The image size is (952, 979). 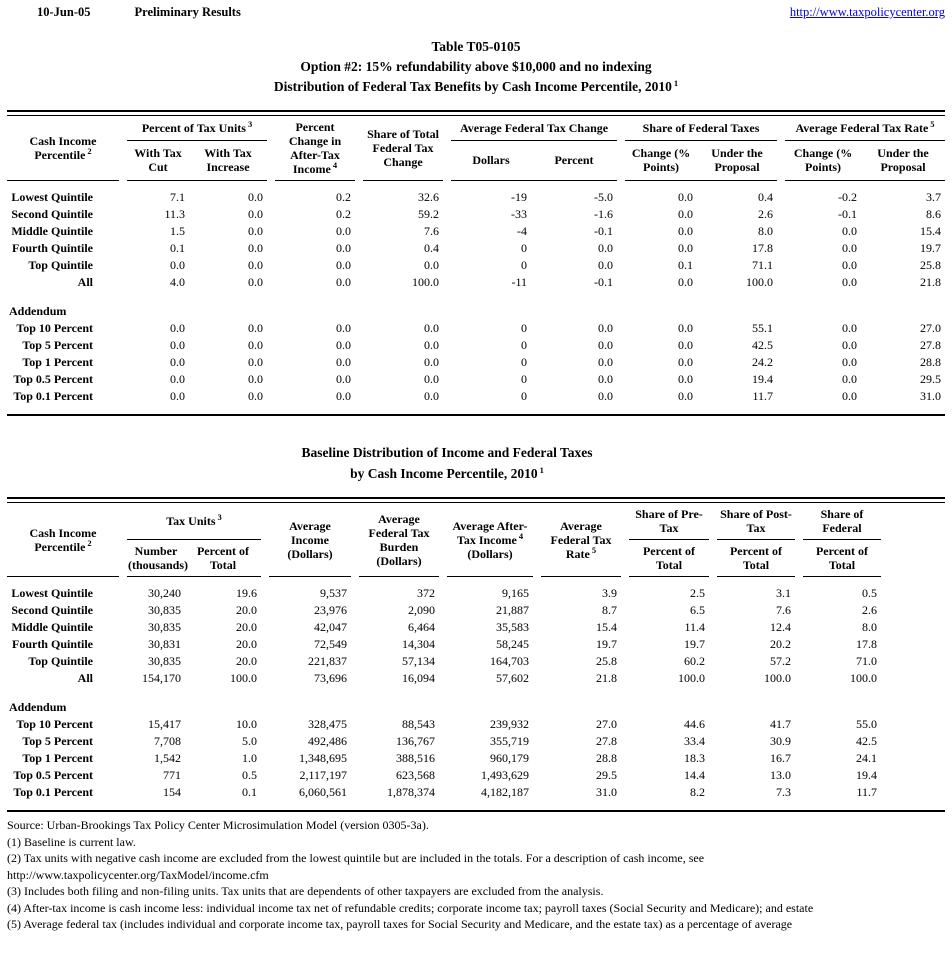 I want to click on cell: 25.8, so click(x=606, y=661).